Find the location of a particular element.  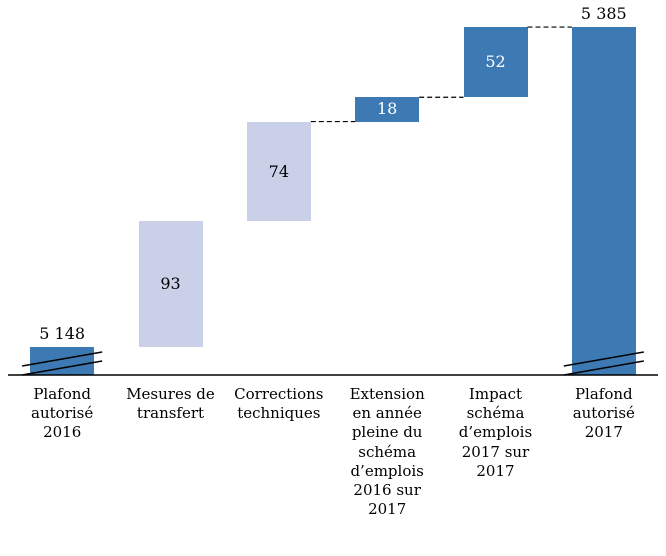

category-label: Plafond autorisé 2017 is located at coordinates (603, 413).